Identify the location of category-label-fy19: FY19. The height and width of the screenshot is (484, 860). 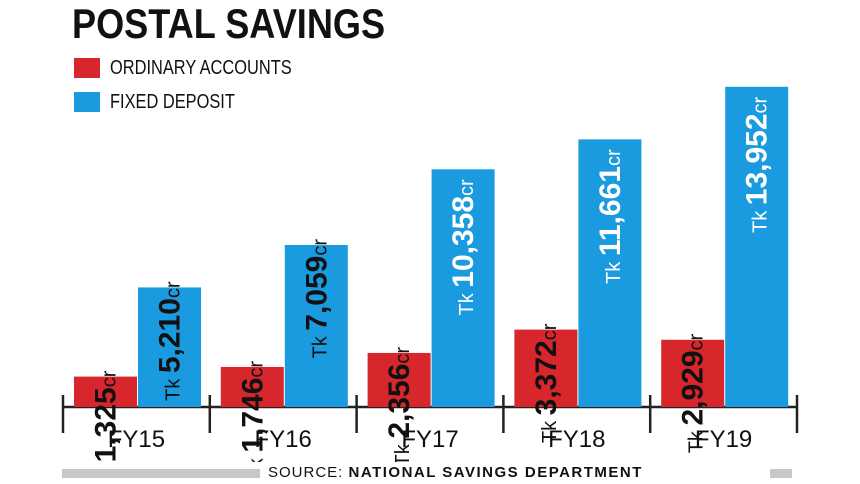
(723, 439).